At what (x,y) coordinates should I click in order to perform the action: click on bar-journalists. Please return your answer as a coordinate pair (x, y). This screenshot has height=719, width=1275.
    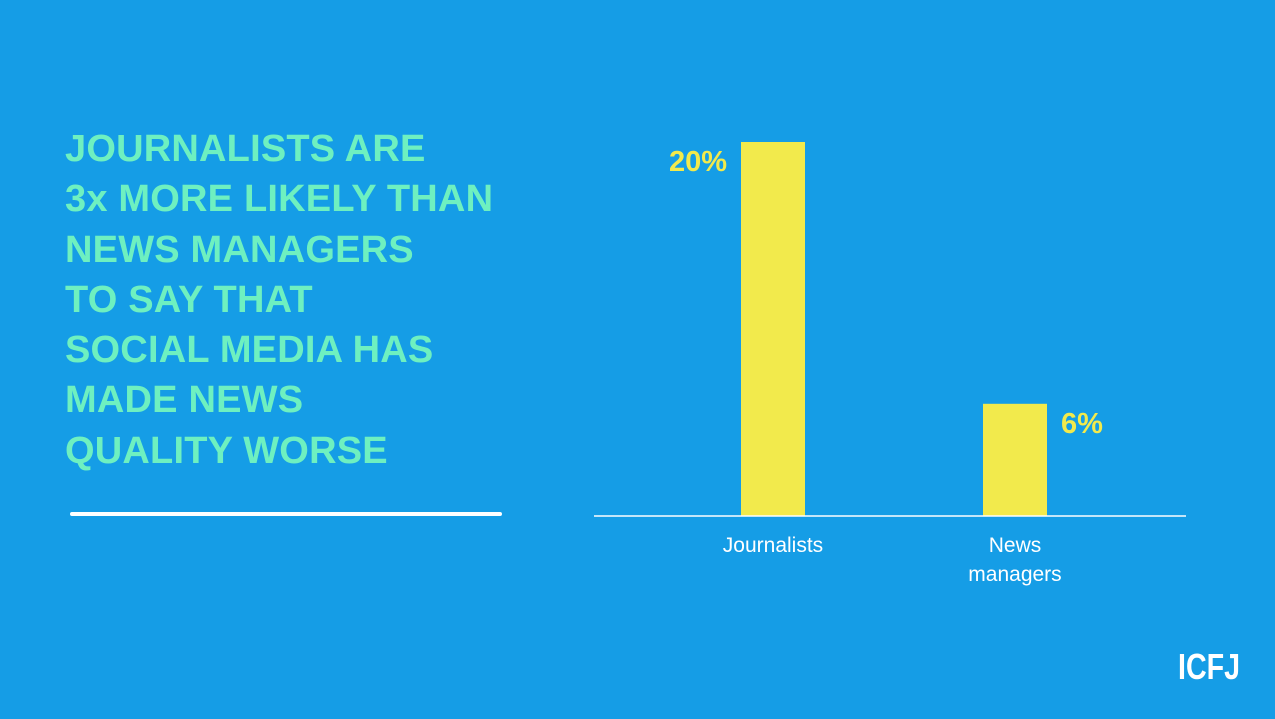
    Looking at the image, I should click on (773, 329).